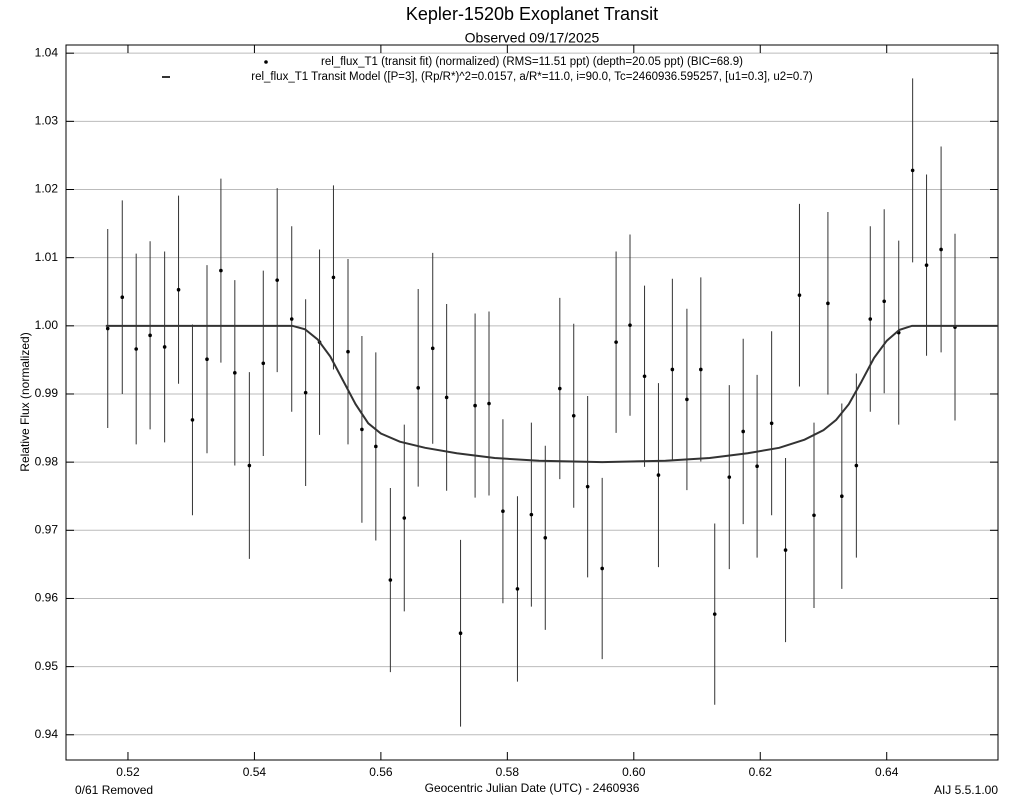 This screenshot has width=1017, height=802. Describe the element at coordinates (47, 461) in the screenshot. I see `y-tick-label: 0.98` at that location.